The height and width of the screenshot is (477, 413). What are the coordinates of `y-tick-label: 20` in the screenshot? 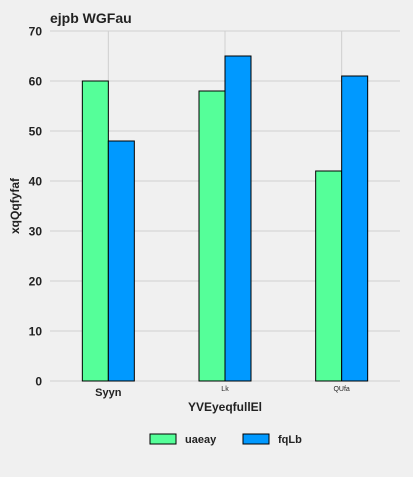 It's located at (36, 282).